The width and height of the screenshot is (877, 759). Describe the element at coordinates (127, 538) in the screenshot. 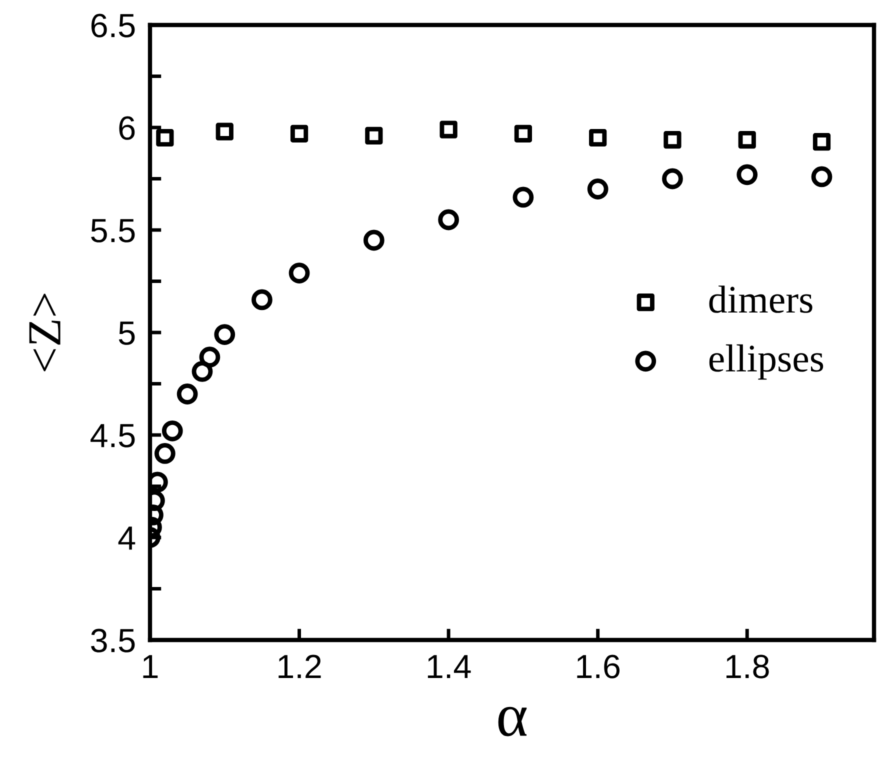

I see `y-tick-label: 4` at that location.